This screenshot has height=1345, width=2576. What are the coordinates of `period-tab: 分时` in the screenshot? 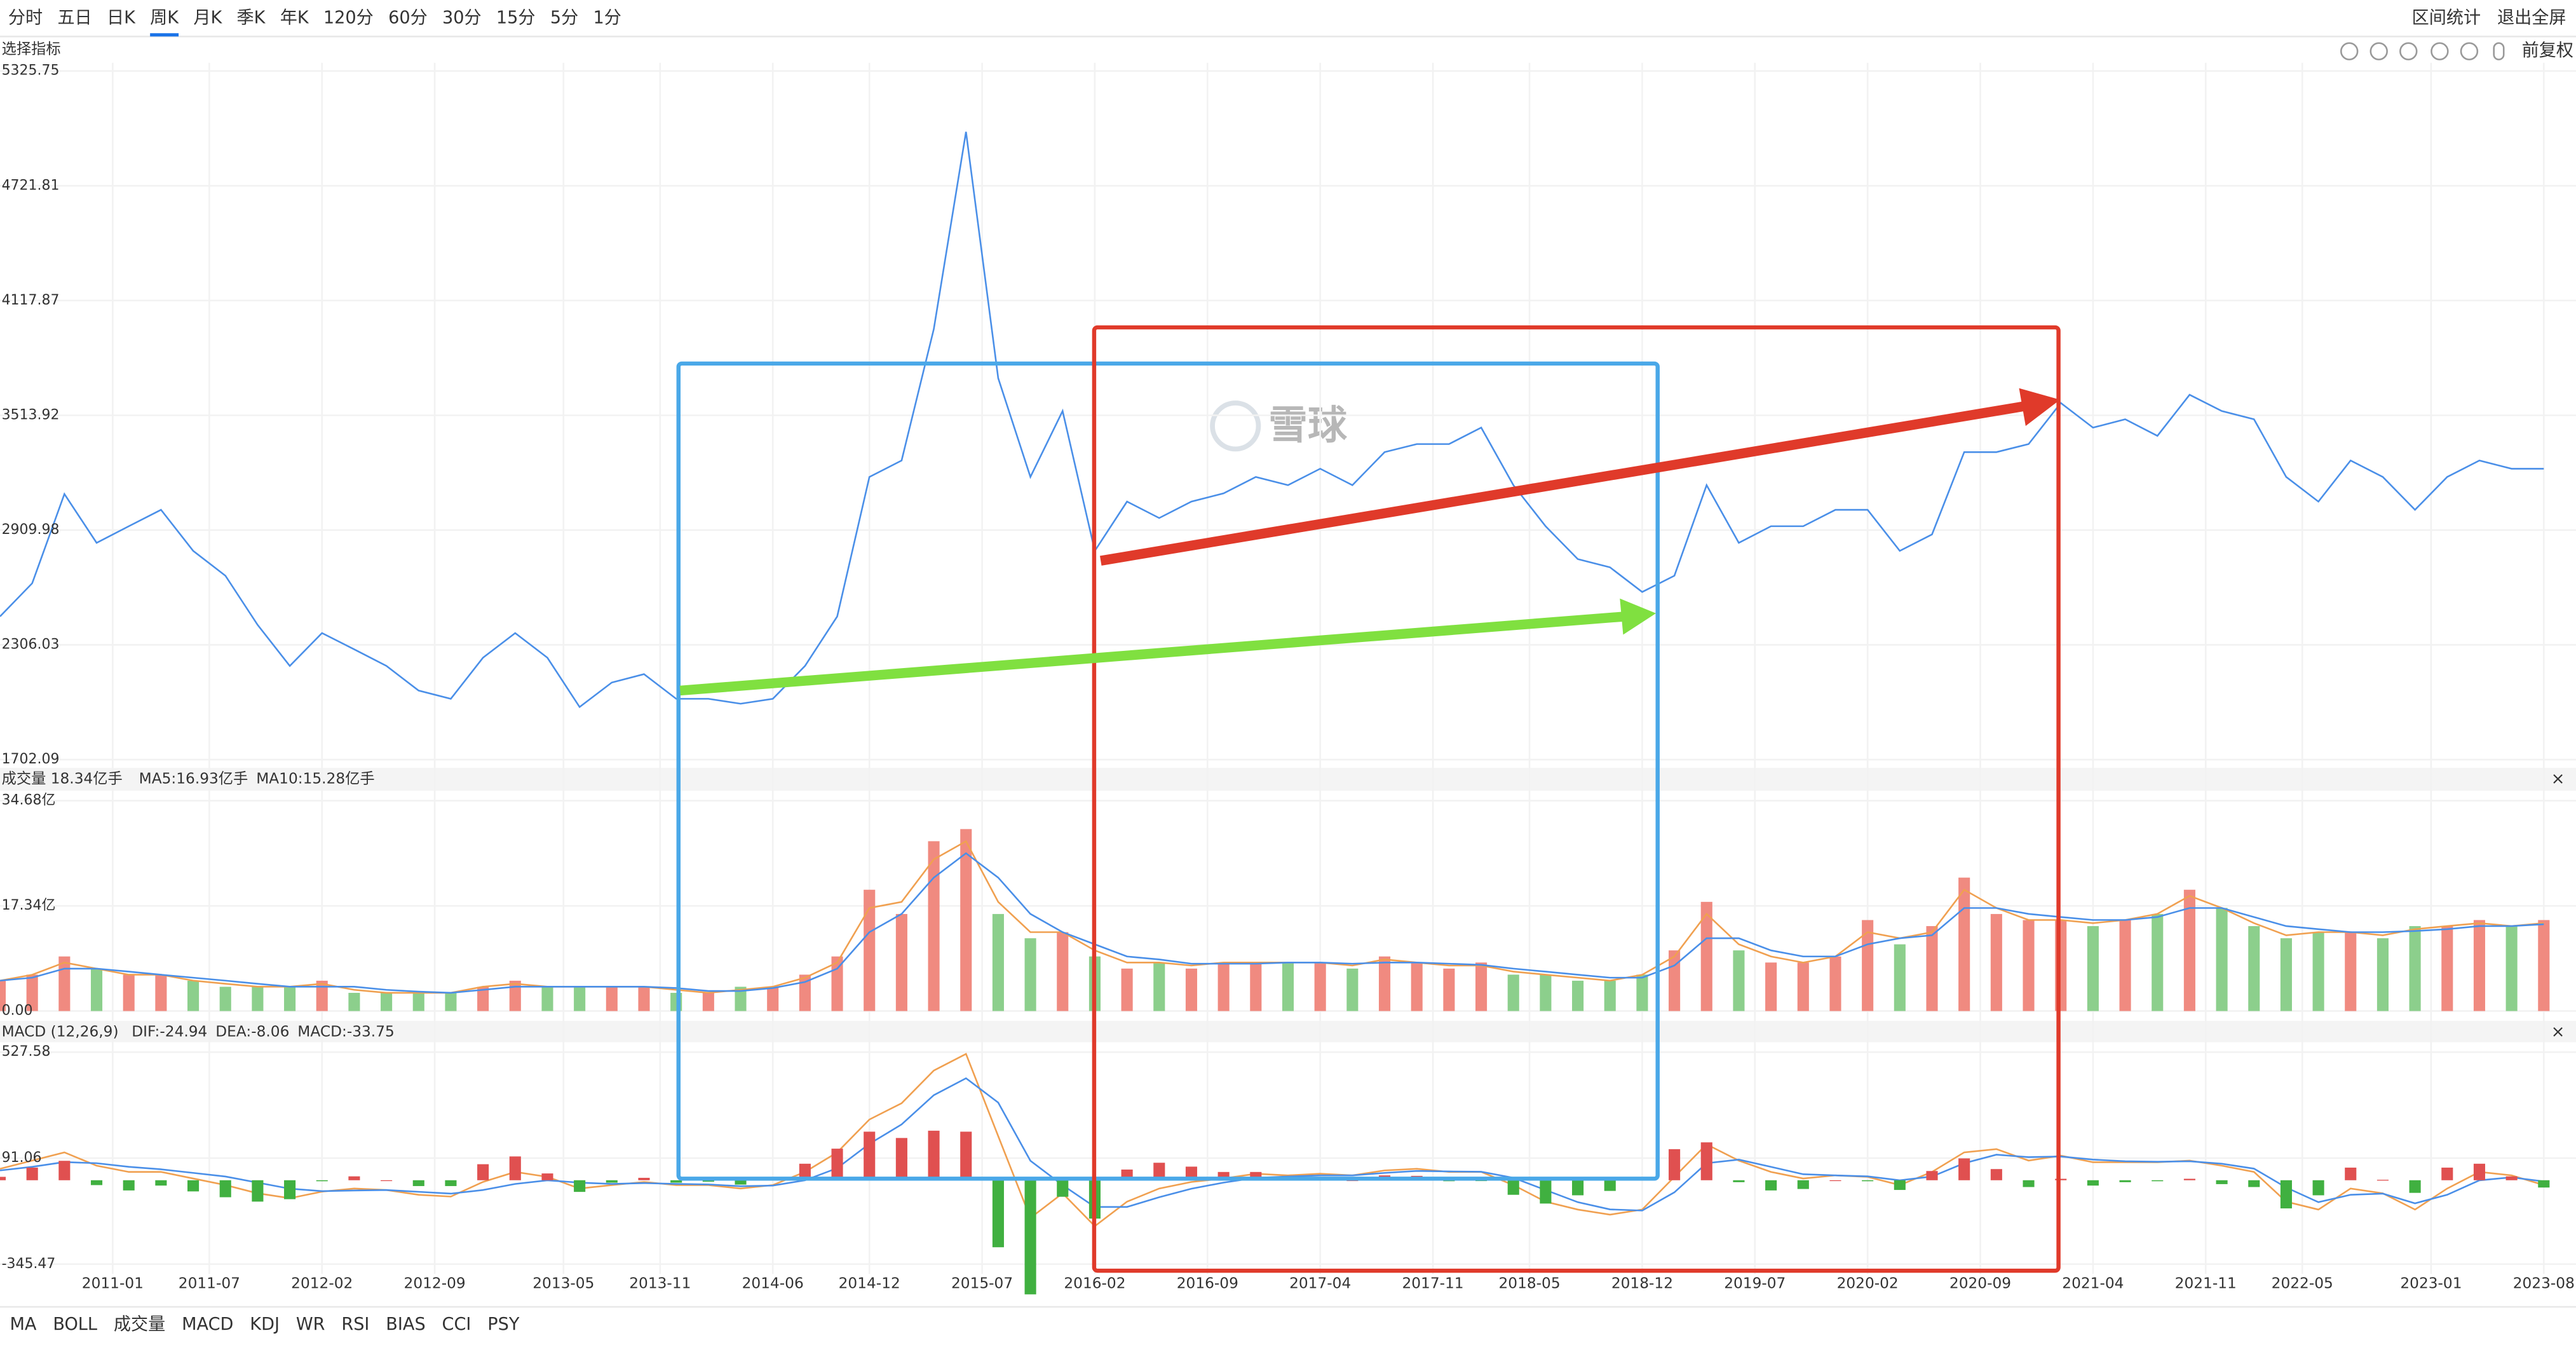 It's located at (25, 17).